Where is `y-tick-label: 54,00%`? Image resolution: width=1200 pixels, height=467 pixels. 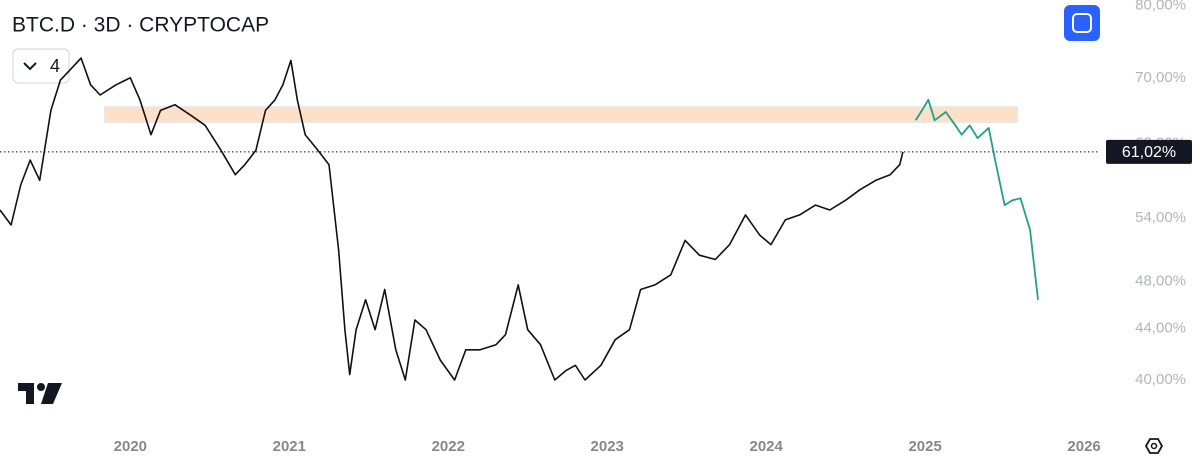
y-tick-label: 54,00% is located at coordinates (1160, 217).